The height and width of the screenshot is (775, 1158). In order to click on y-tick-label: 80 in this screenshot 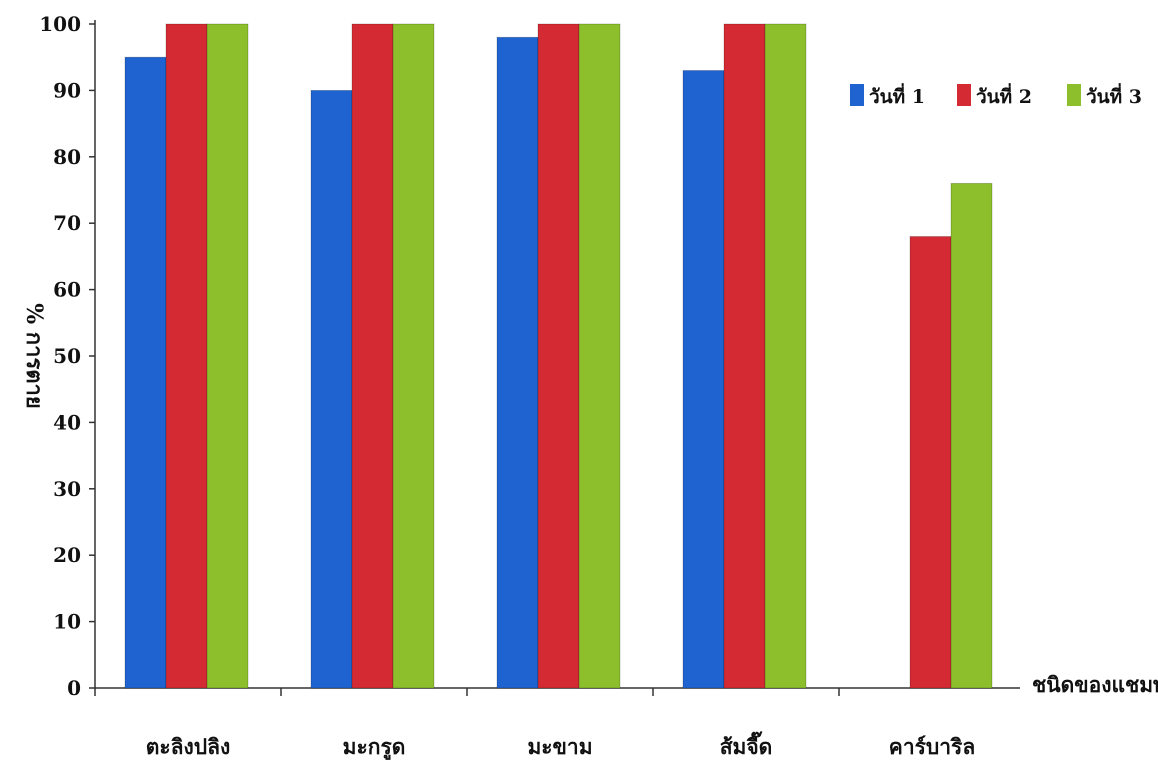, I will do `click(67, 157)`.